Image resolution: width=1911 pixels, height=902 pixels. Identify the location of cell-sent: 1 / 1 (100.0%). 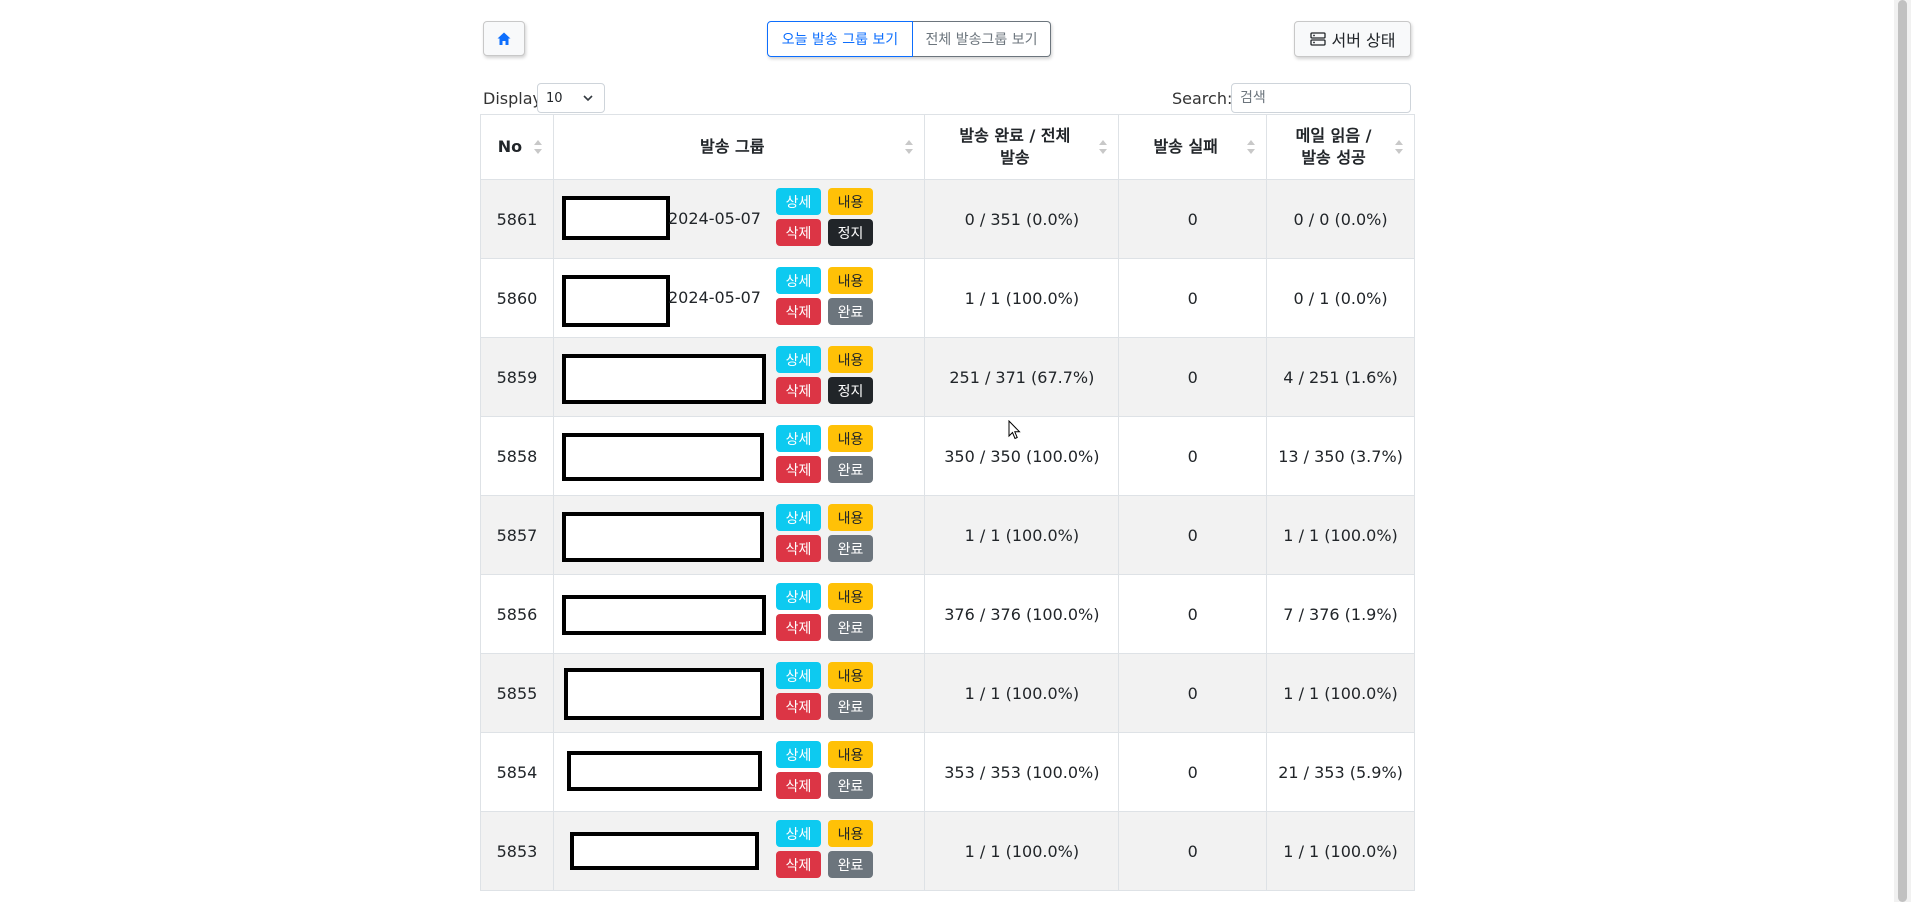
(1022, 298).